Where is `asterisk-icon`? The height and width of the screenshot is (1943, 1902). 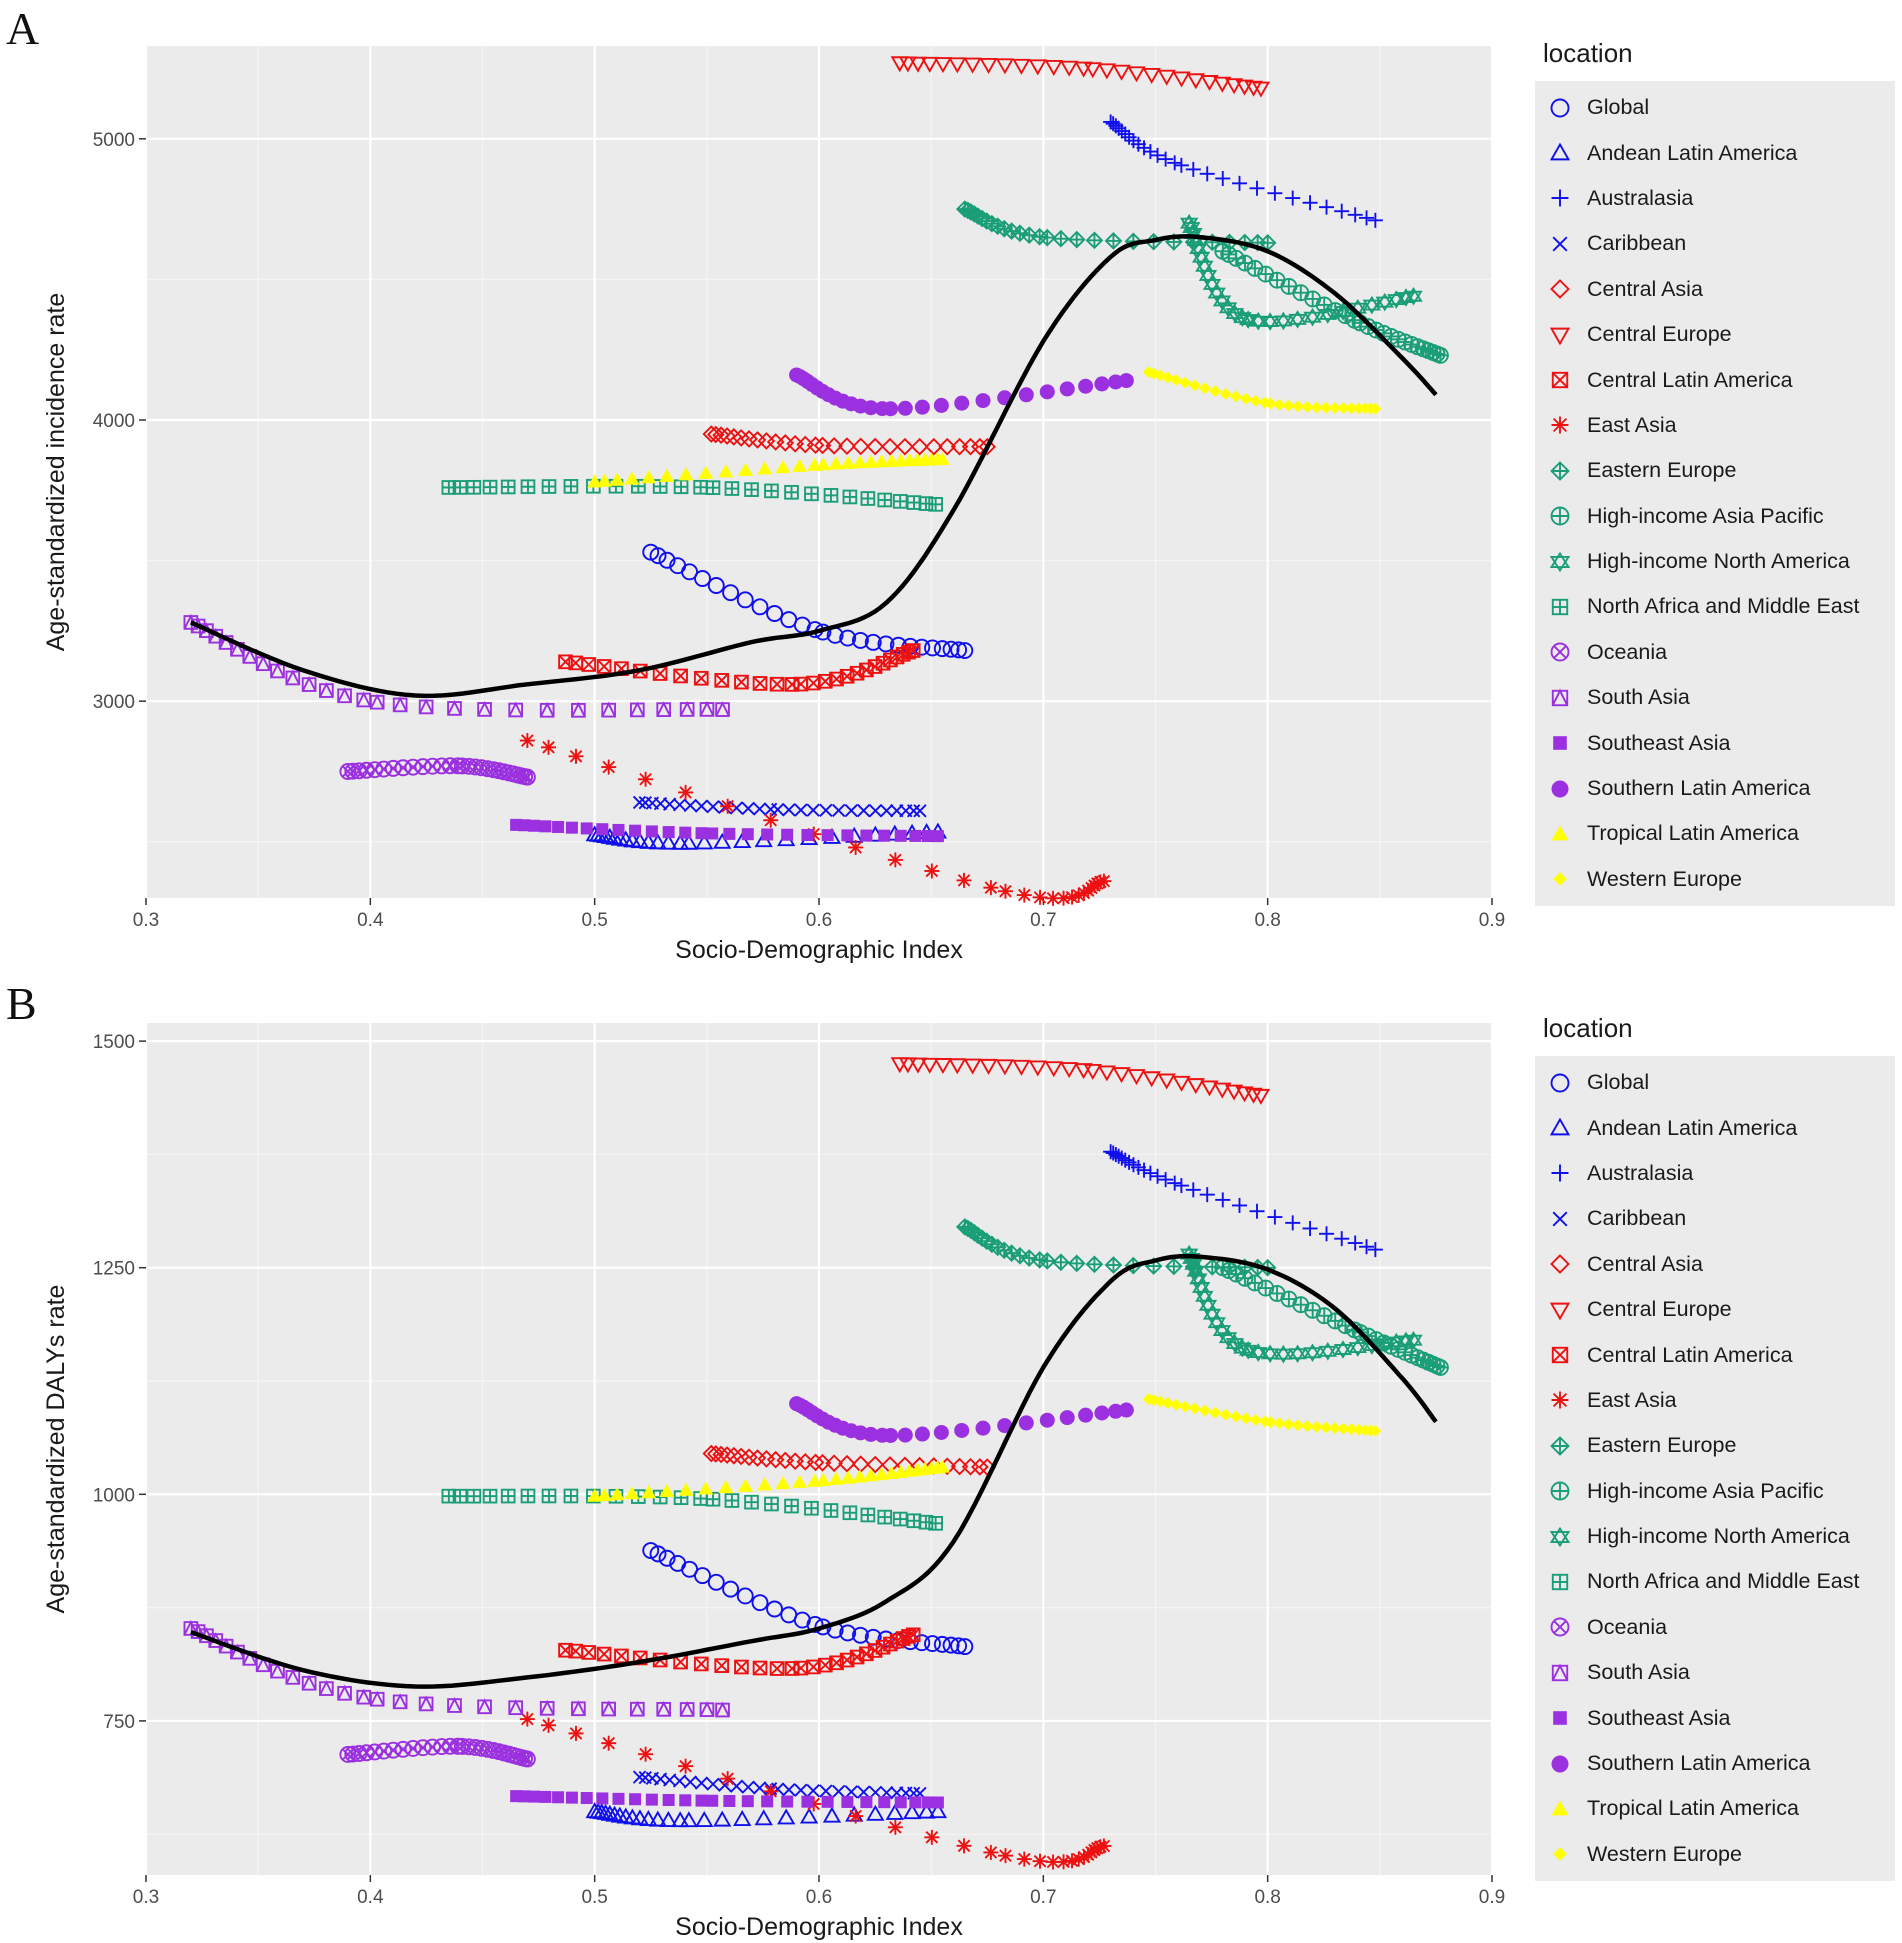
asterisk-icon is located at coordinates (1560, 1400).